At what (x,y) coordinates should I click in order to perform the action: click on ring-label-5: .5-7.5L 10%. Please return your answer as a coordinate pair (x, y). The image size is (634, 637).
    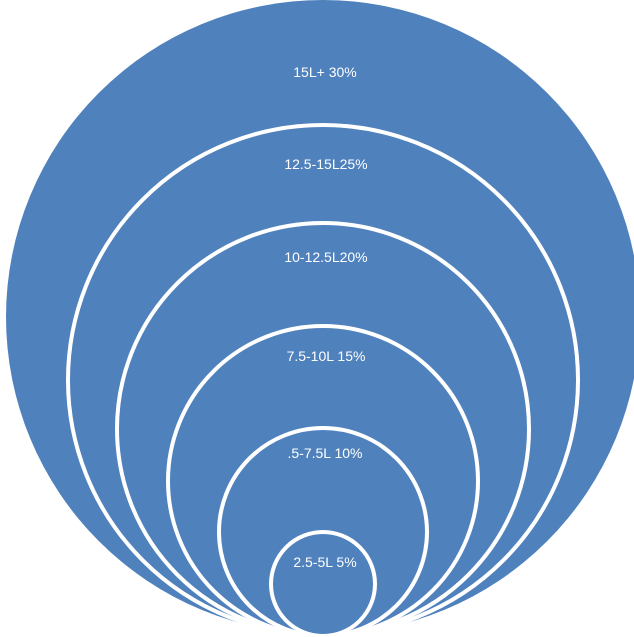
    Looking at the image, I should click on (325, 453).